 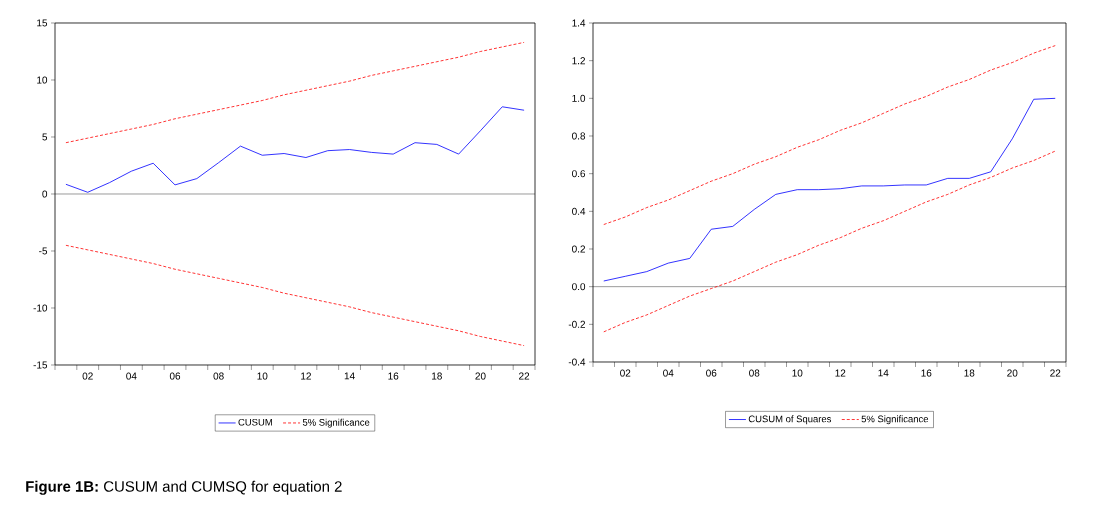 What do you see at coordinates (42, 80) in the screenshot?
I see `y-tick-label: 10` at bounding box center [42, 80].